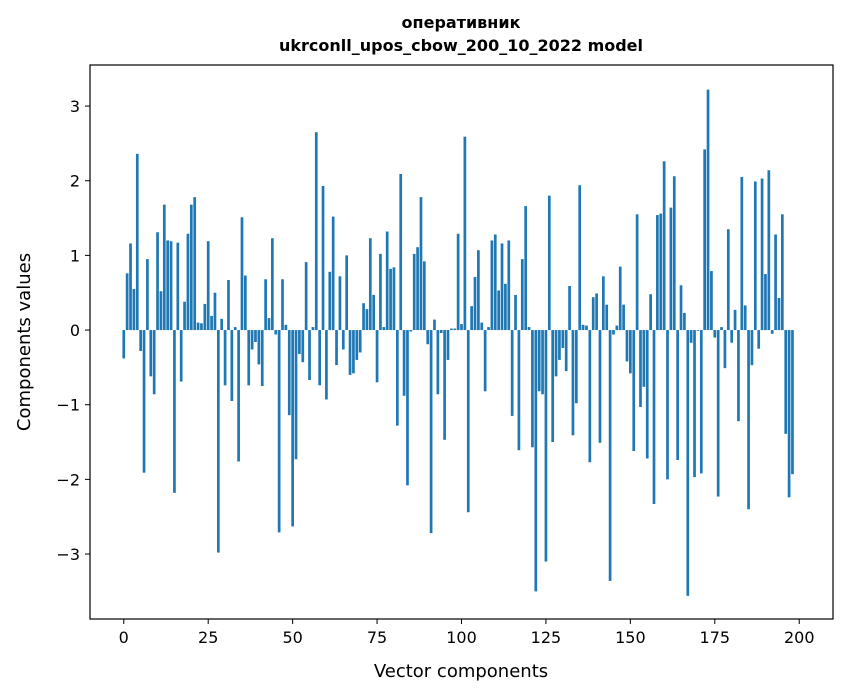 The width and height of the screenshot is (847, 696). I want to click on y-tick-label: −2, so click(68, 479).